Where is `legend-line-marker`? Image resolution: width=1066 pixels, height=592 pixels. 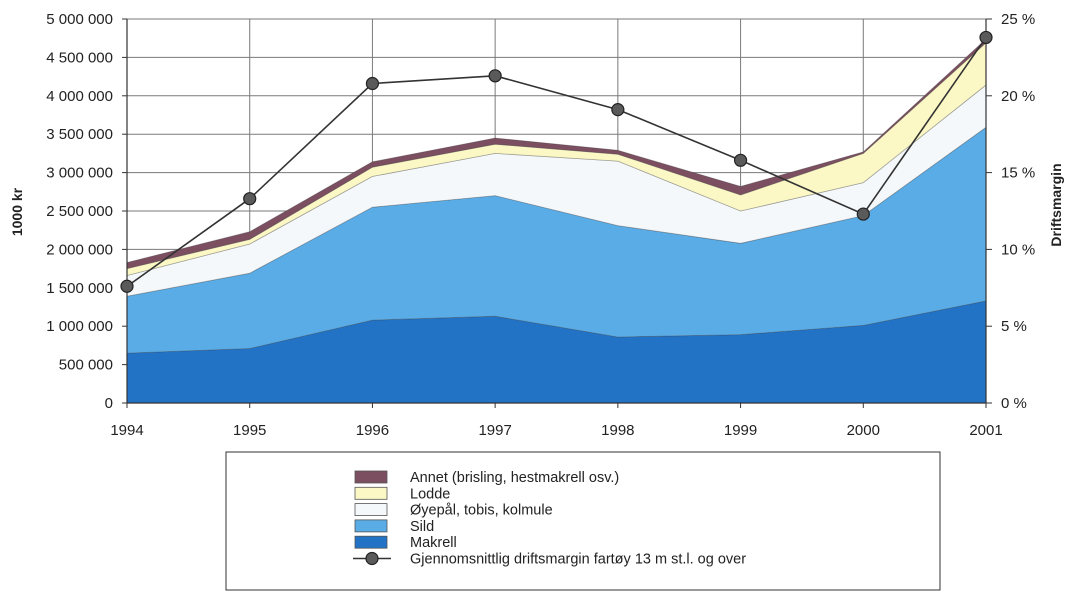 legend-line-marker is located at coordinates (372, 558).